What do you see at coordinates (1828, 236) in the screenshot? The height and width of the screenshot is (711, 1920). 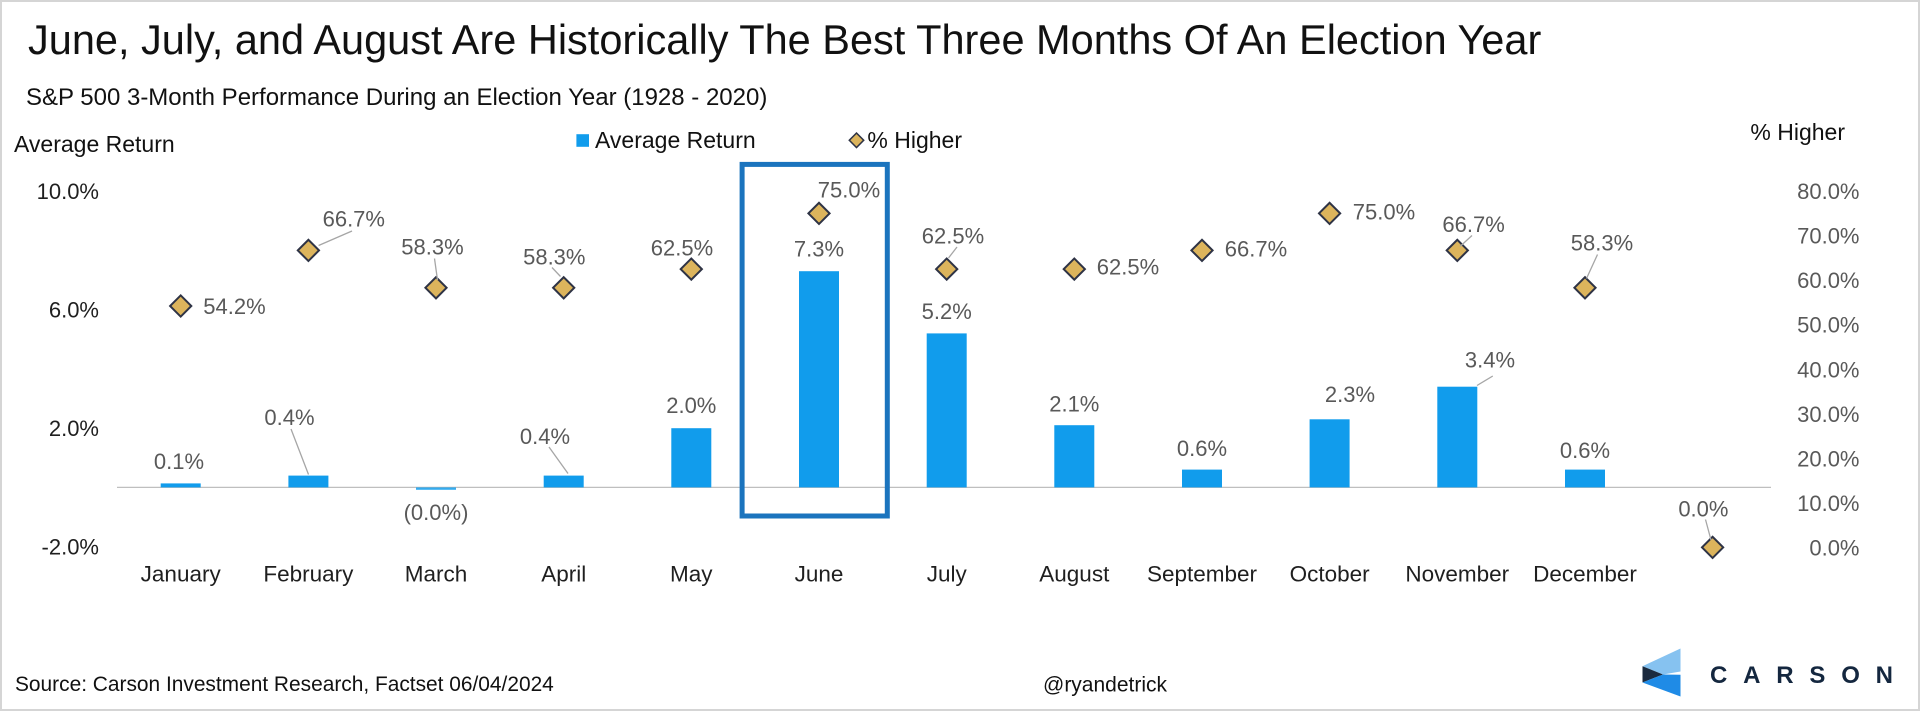 I see `svg-text: 70.0%` at bounding box center [1828, 236].